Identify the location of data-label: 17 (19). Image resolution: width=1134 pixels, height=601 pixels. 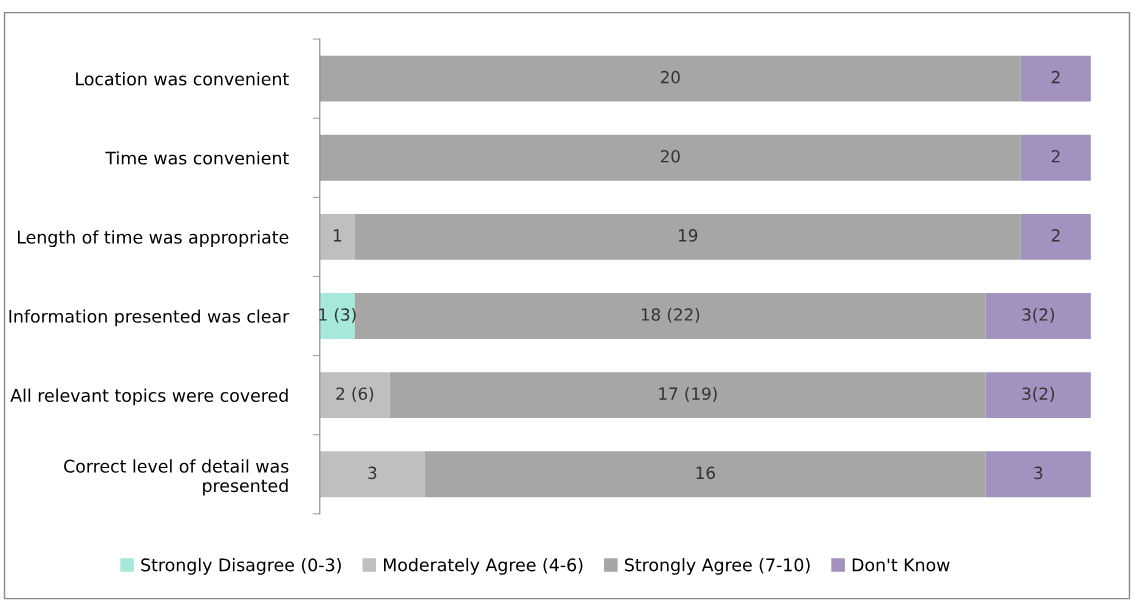
(688, 394).